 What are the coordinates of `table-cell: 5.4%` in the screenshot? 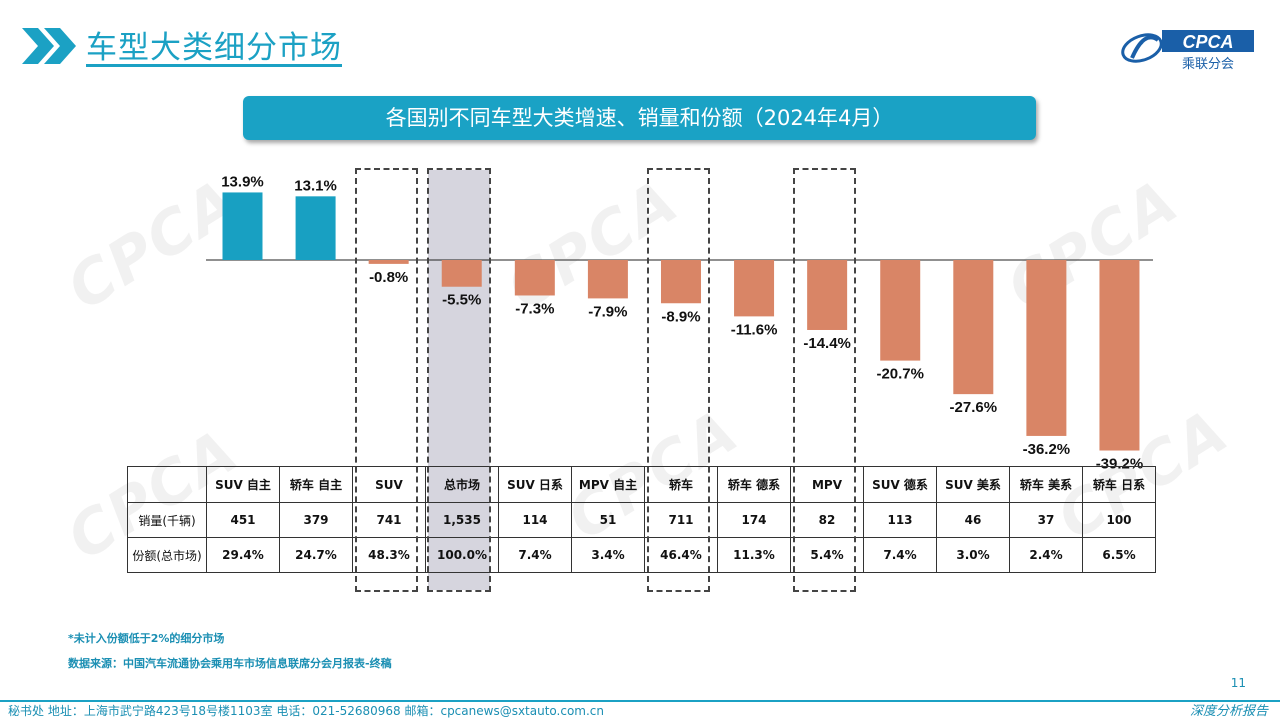 It's located at (827, 555).